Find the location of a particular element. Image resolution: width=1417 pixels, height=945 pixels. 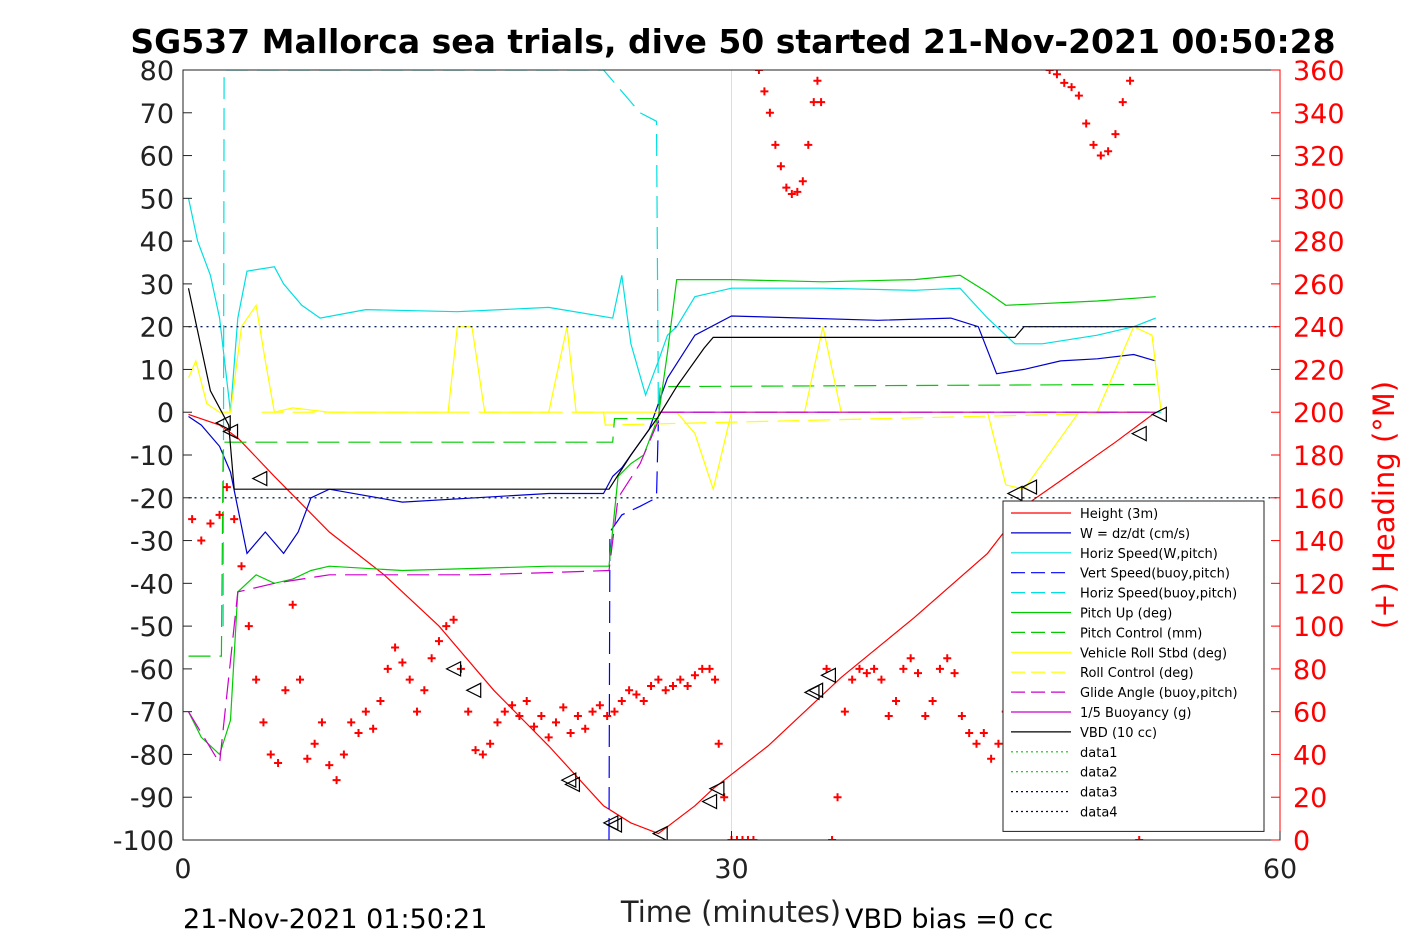

y-tick-label: 0 is located at coordinates (165, 413).